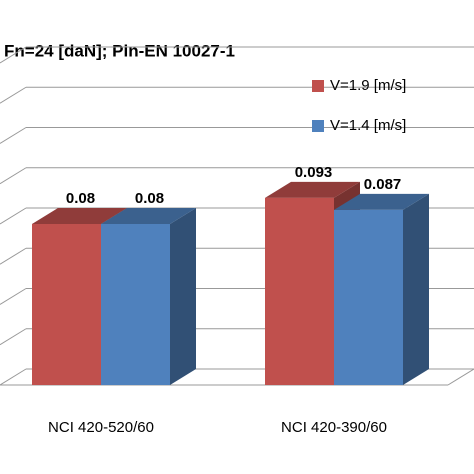 The width and height of the screenshot is (474, 474). Describe the element at coordinates (368, 85) in the screenshot. I see `legend-label: V=1.9 [m/s]` at that location.